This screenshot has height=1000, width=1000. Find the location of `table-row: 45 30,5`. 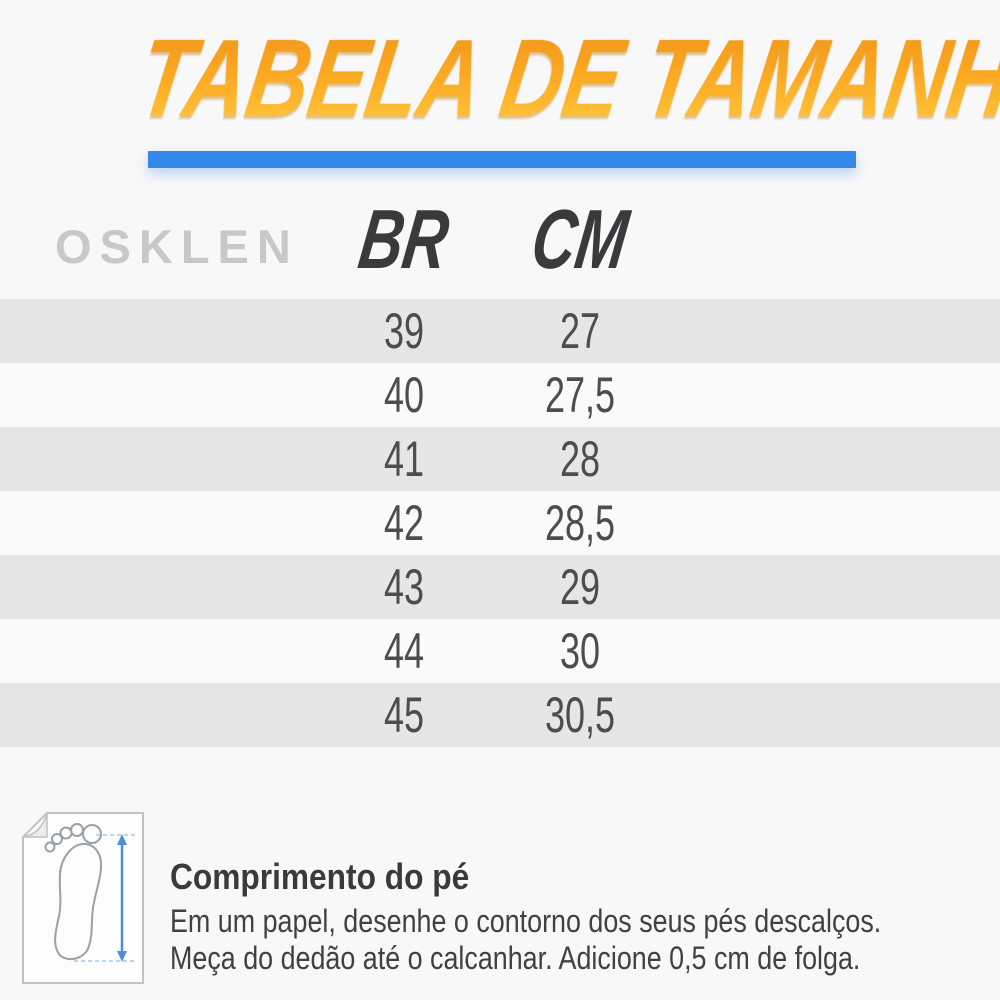

table-row: 45 30,5 is located at coordinates (500, 715).